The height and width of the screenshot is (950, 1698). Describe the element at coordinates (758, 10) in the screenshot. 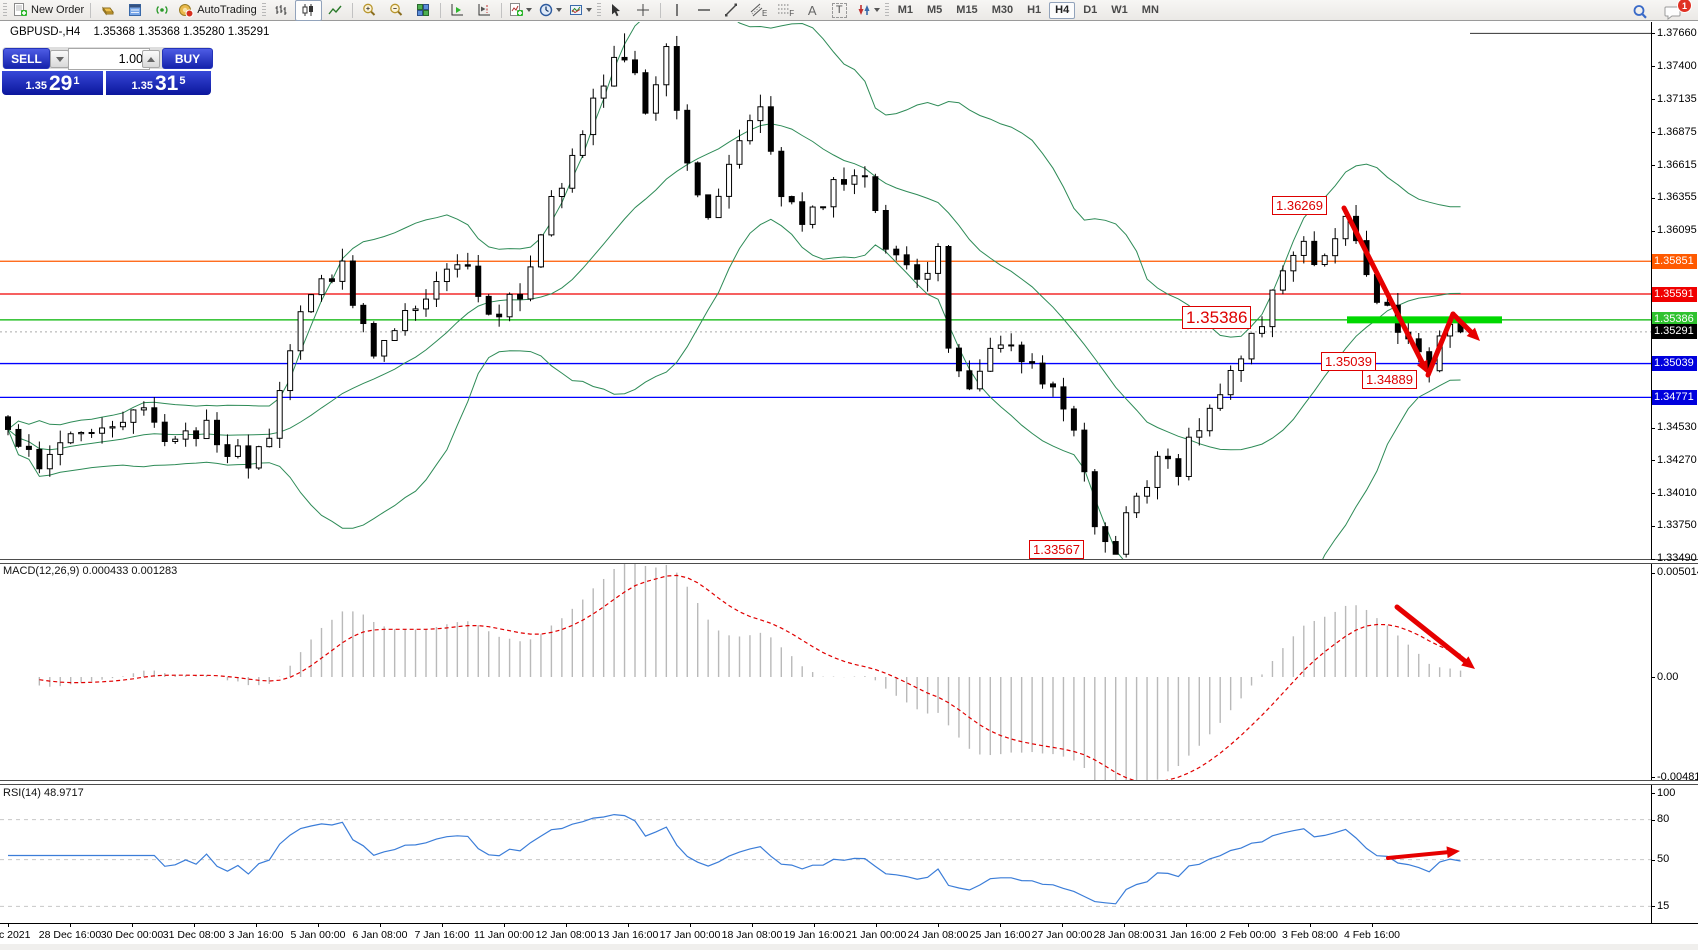

I see `equidistant-channel-button: E` at that location.